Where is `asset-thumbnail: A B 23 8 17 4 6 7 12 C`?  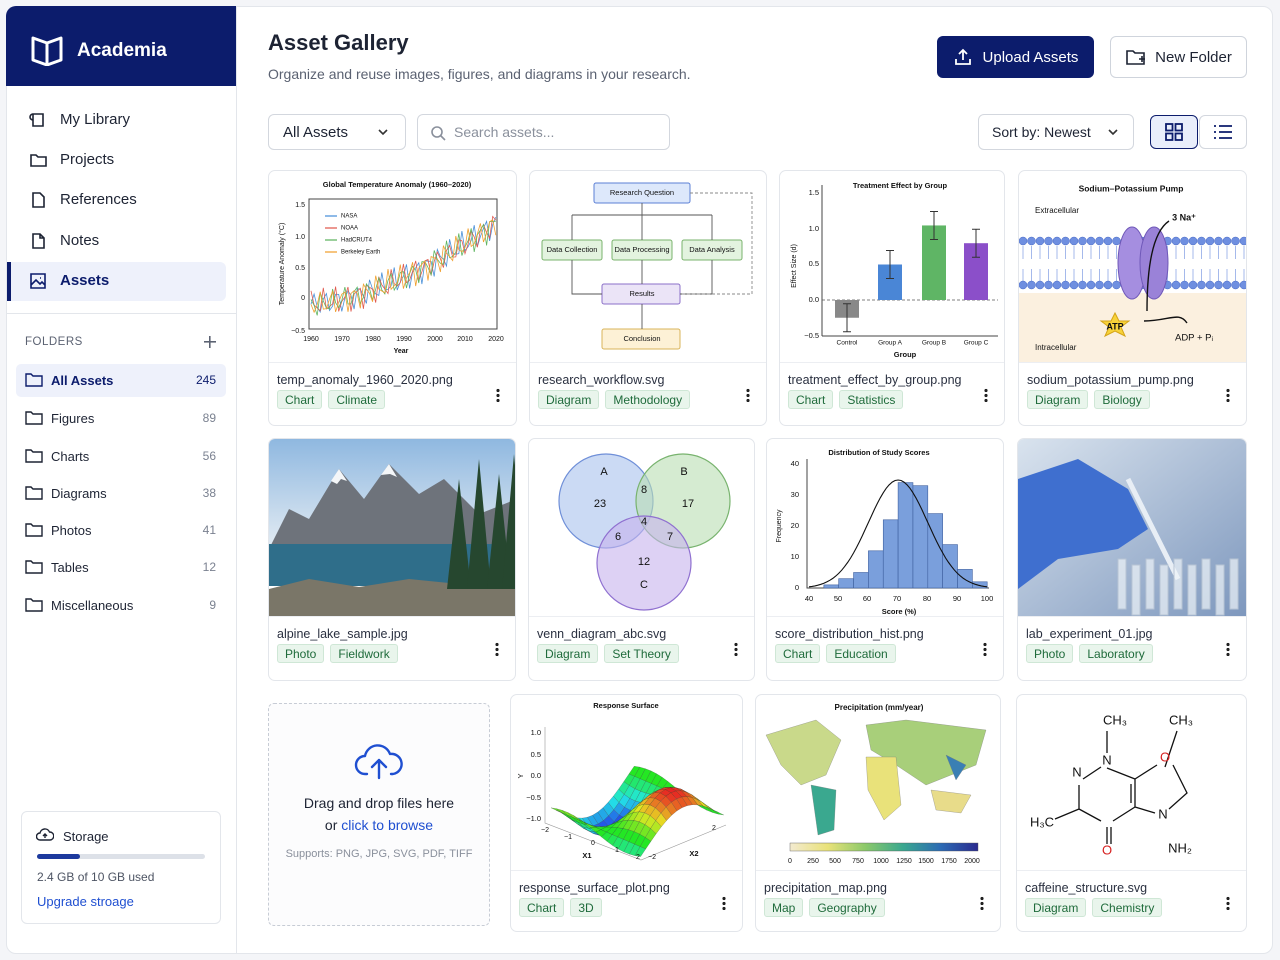
asset-thumbnail: A B 23 8 17 4 6 7 12 C is located at coordinates (641, 535).